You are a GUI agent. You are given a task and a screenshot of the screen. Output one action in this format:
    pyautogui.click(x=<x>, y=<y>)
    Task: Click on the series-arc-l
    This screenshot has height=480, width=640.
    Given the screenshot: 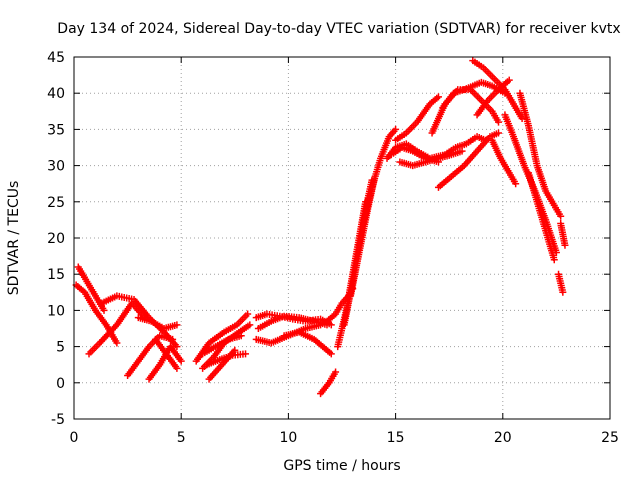 What is the action you would take?
    pyautogui.click(x=222, y=364)
    